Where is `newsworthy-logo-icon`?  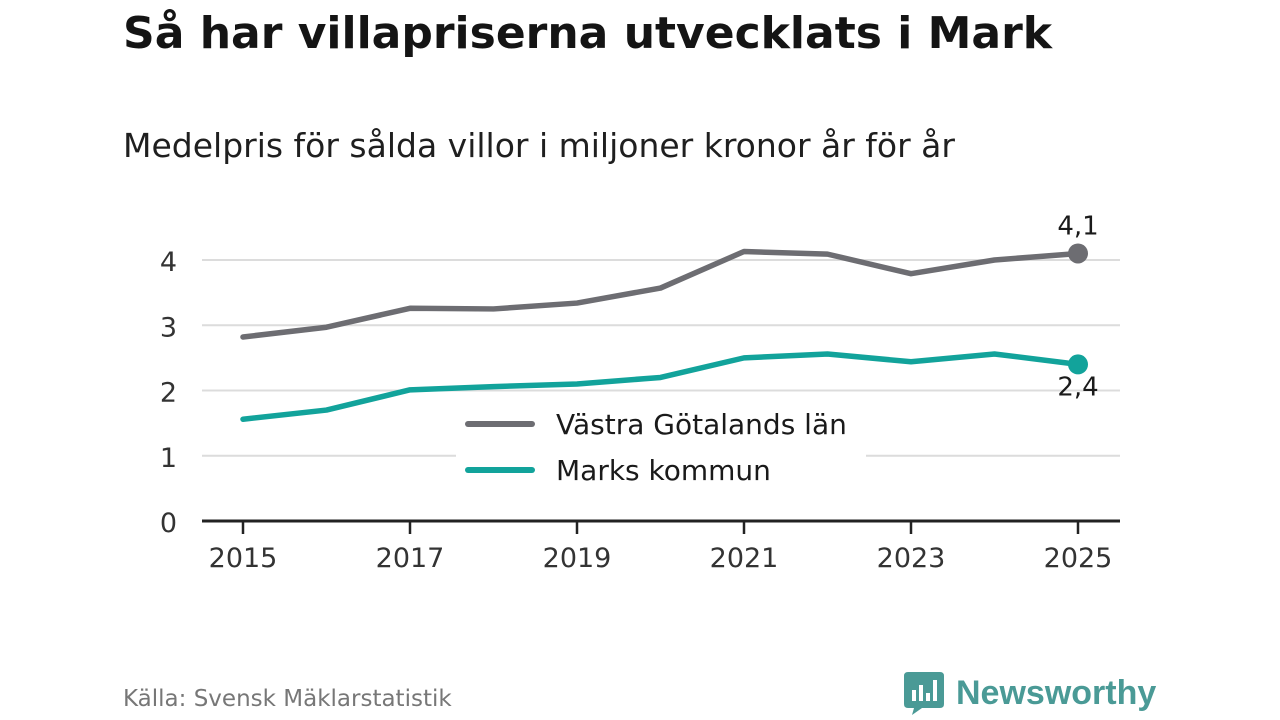
newsworthy-logo-icon is located at coordinates (924, 693).